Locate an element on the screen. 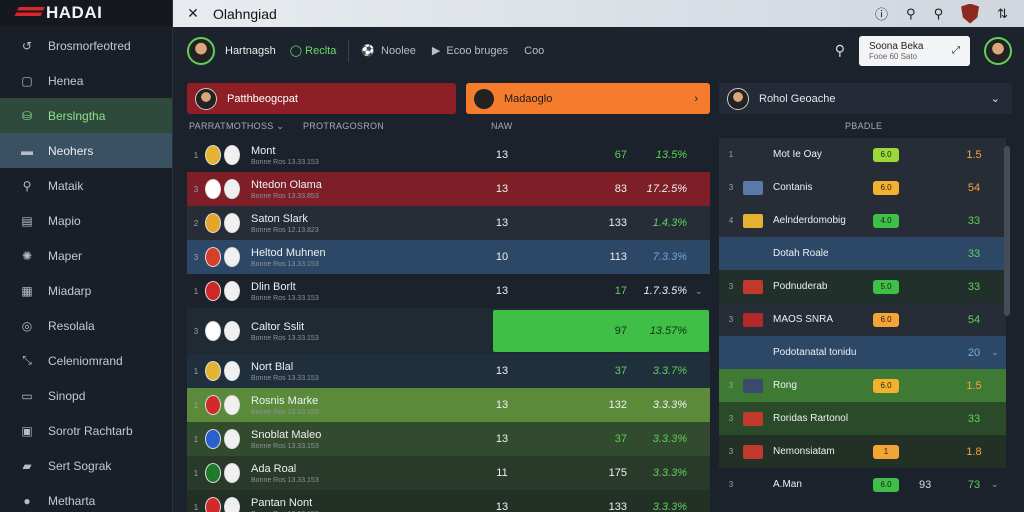 The height and width of the screenshot is (512, 1024). mid-value: 93 is located at coordinates (925, 484).